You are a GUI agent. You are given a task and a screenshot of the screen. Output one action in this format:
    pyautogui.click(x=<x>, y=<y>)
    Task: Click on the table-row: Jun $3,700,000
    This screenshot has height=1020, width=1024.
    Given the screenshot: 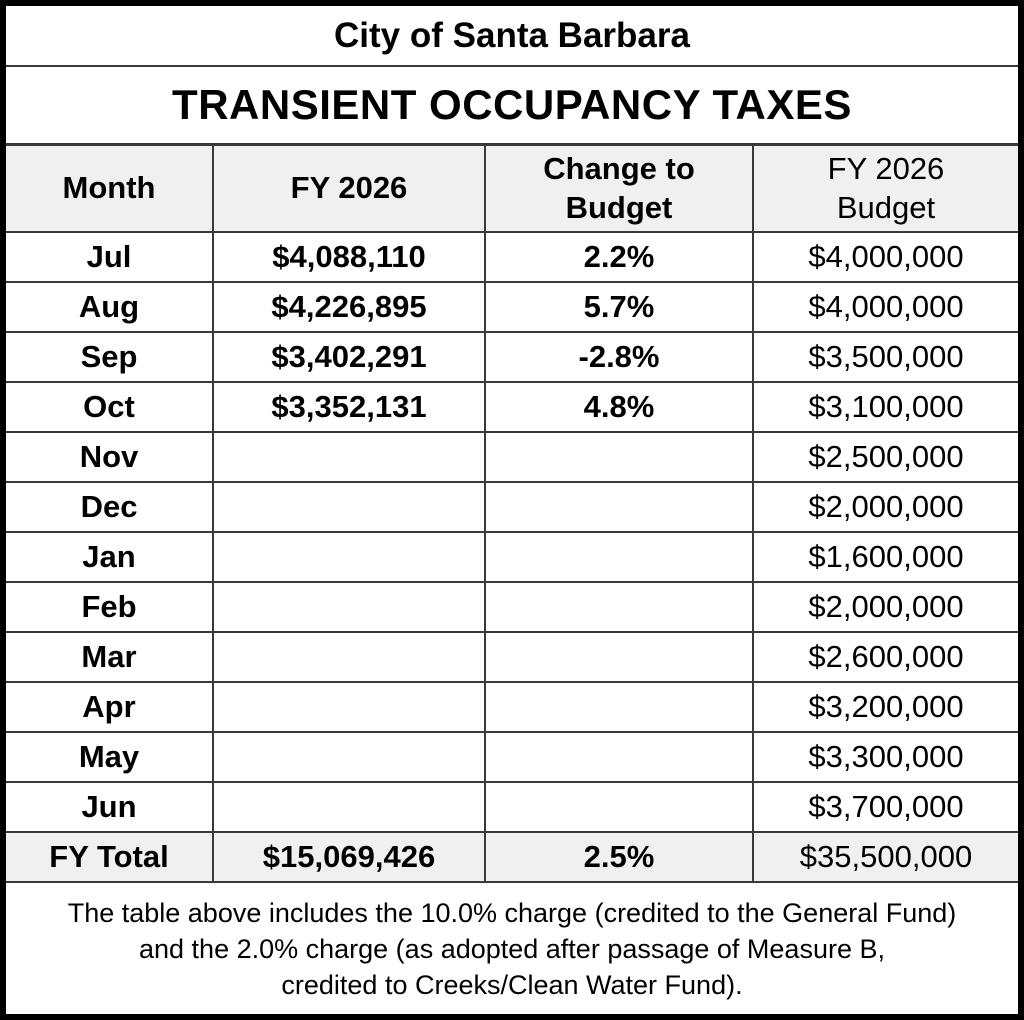 What is the action you would take?
    pyautogui.click(x=512, y=808)
    